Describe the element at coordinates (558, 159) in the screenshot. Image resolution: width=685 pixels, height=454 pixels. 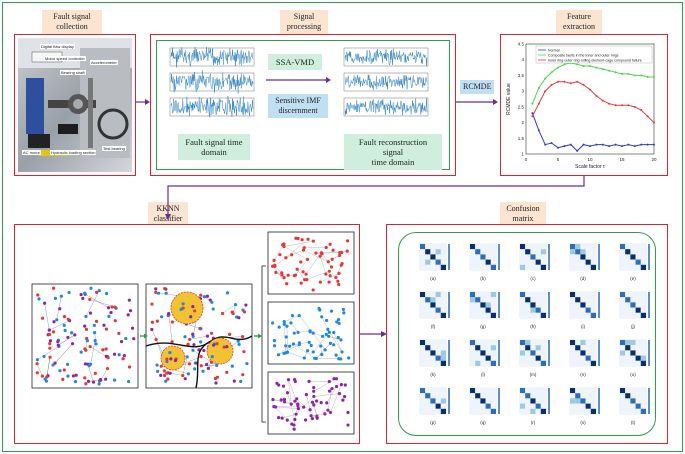
I see `x-tick-label: 5` at that location.